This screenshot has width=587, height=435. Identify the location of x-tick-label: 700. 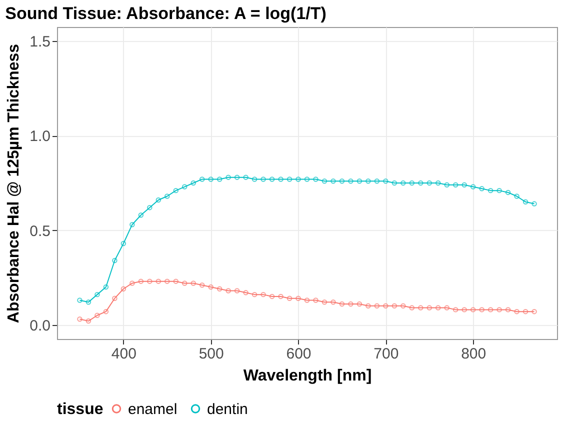
(386, 354).